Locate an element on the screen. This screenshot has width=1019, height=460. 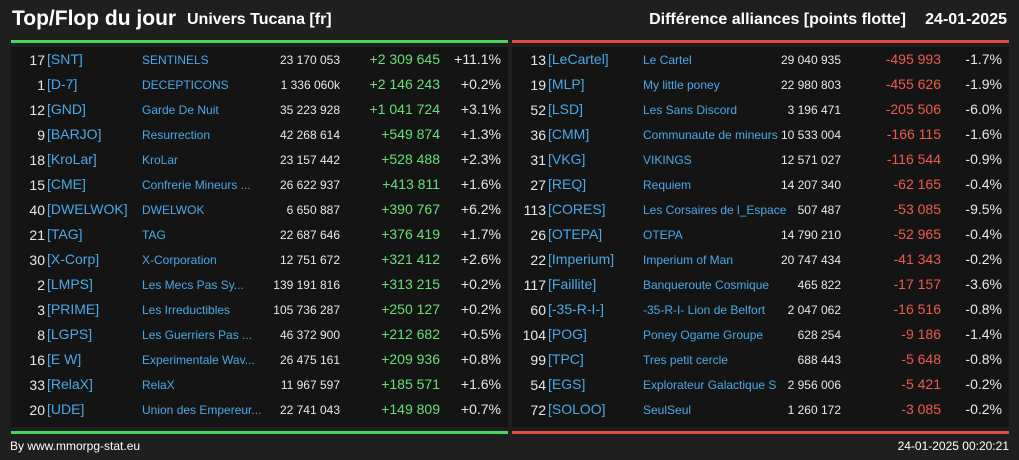
alliance-name-link: DECEPTICONS is located at coordinates (185, 85).